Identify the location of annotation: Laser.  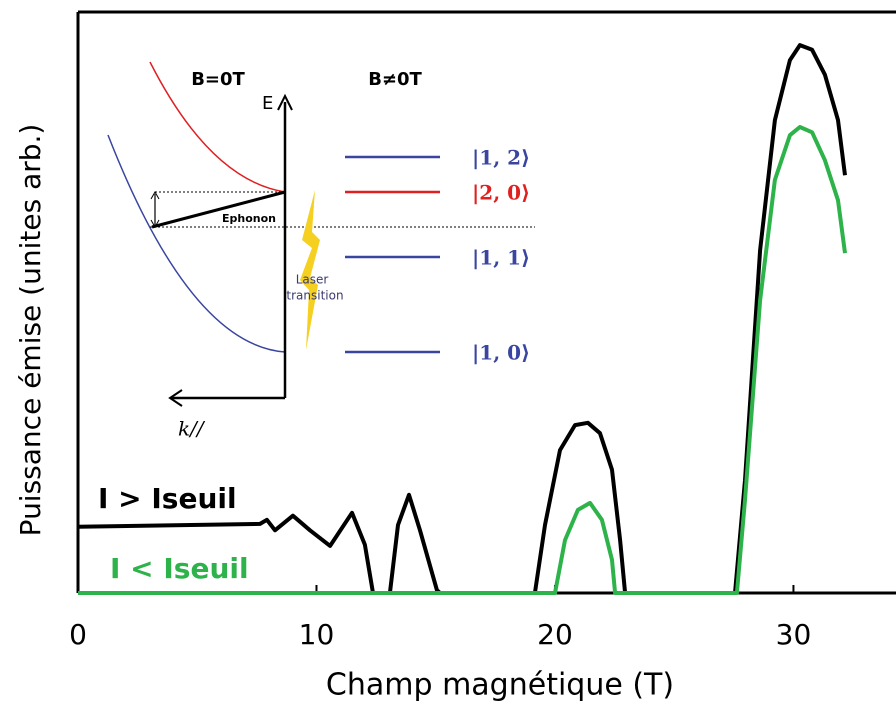
(312, 280).